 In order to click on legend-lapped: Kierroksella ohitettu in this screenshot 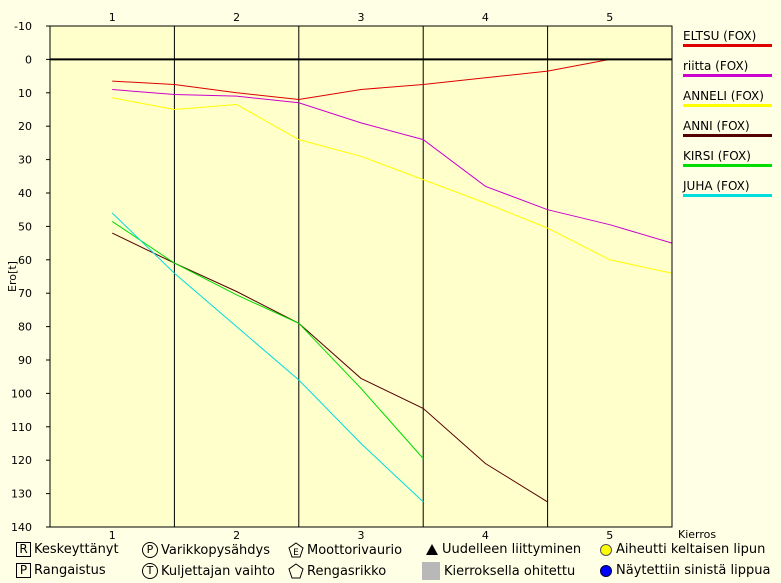, I will do `click(498, 571)`.